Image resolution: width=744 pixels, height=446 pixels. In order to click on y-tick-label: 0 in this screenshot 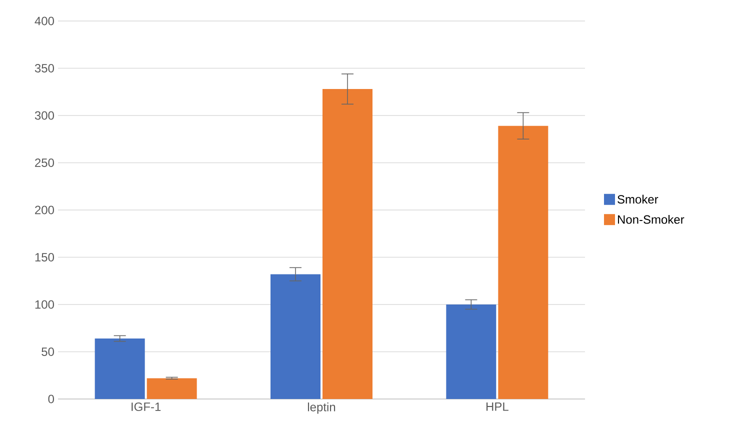, I will do `click(51, 399)`.